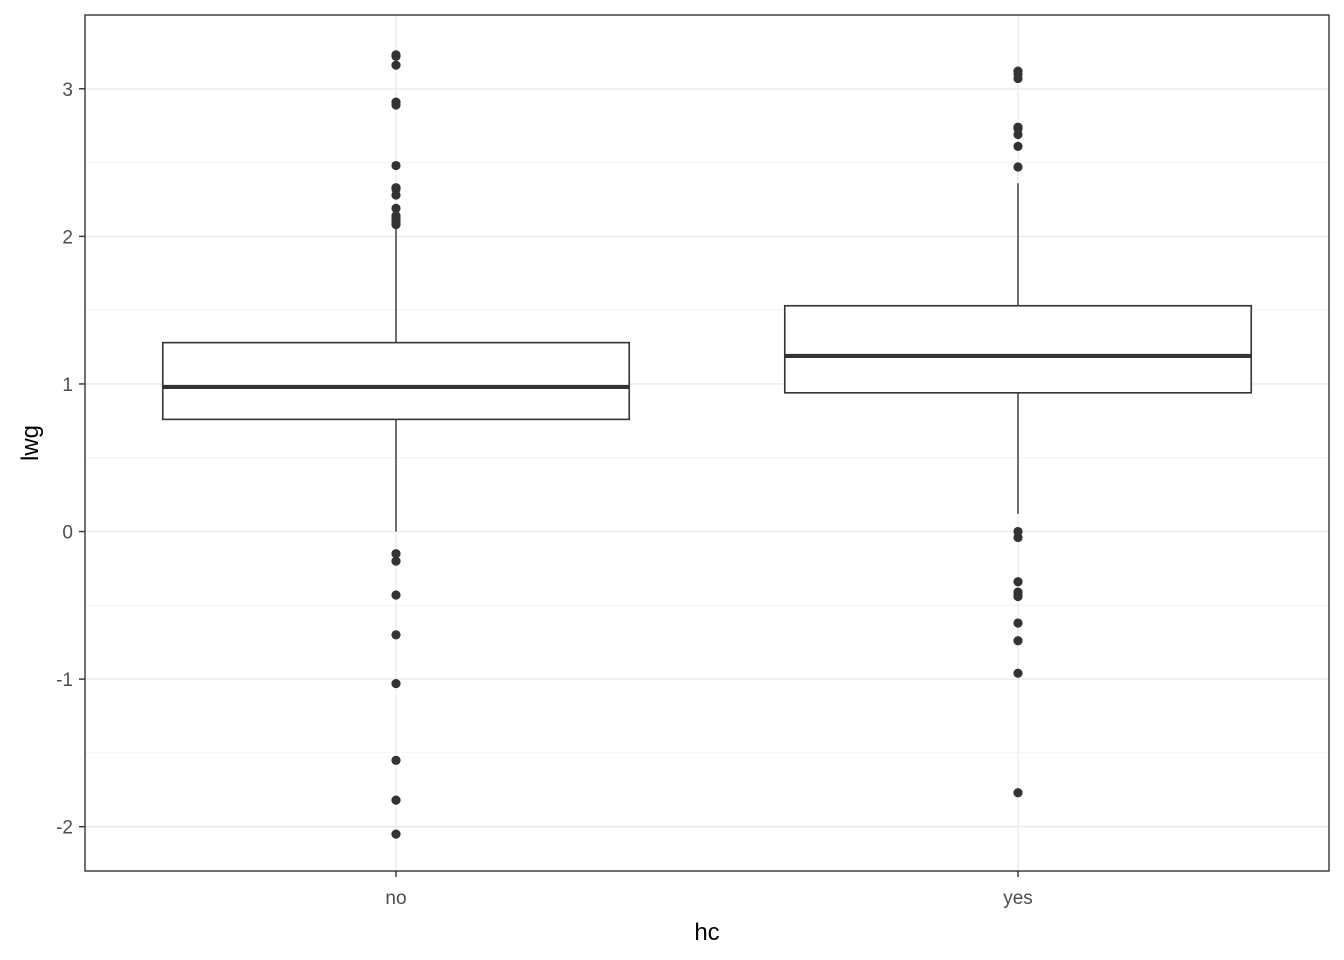 The width and height of the screenshot is (1344, 960). I want to click on x-tick-label: yes, so click(1018, 898).